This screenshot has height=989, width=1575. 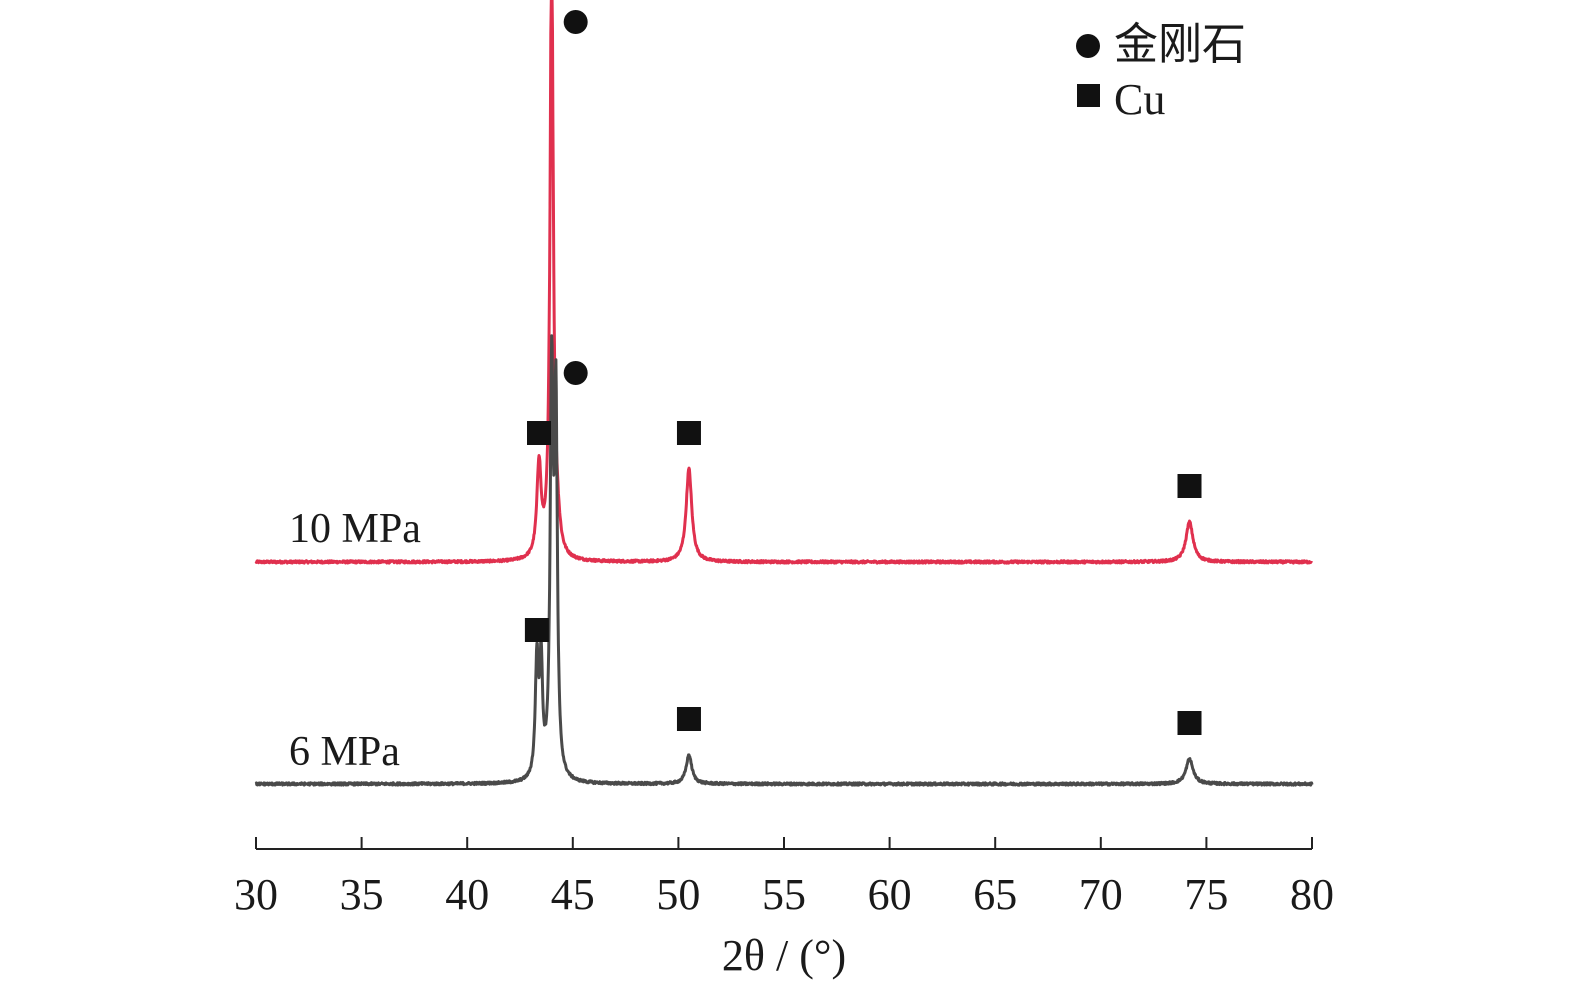 What do you see at coordinates (784, 894) in the screenshot?
I see `x-tick-label-55: 55` at bounding box center [784, 894].